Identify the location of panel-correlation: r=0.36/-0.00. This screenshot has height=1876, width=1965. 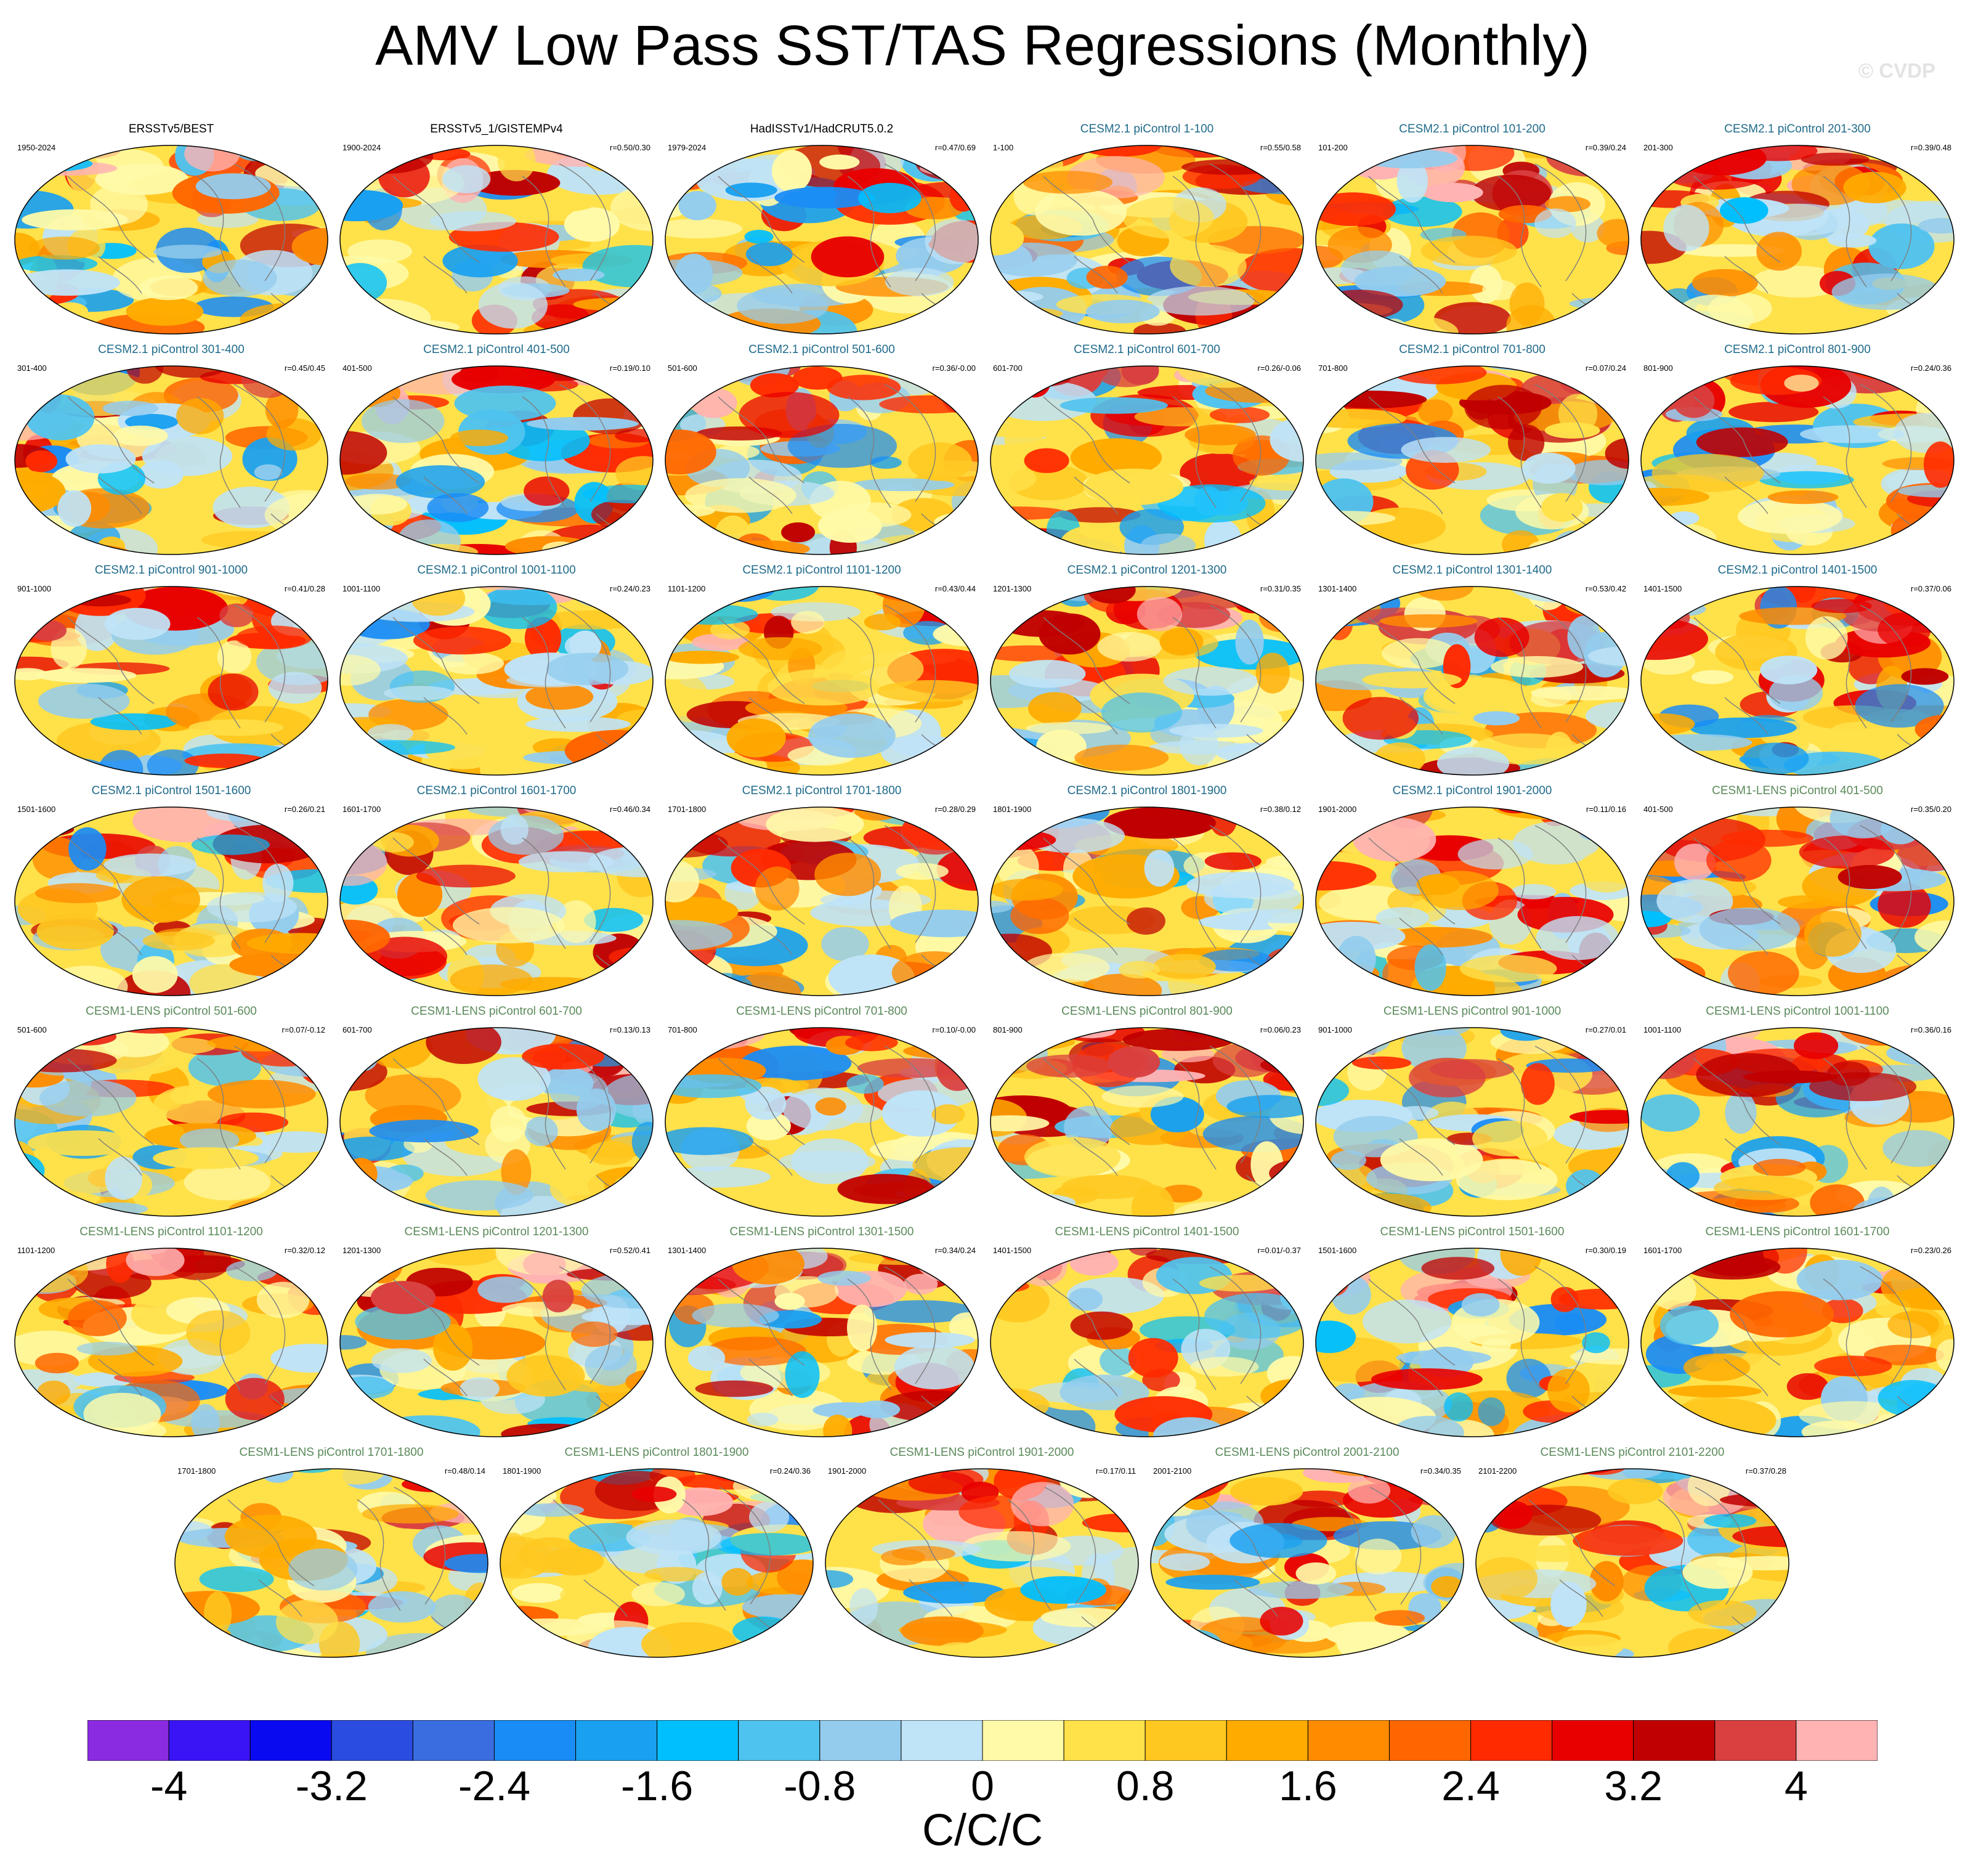
(954, 368).